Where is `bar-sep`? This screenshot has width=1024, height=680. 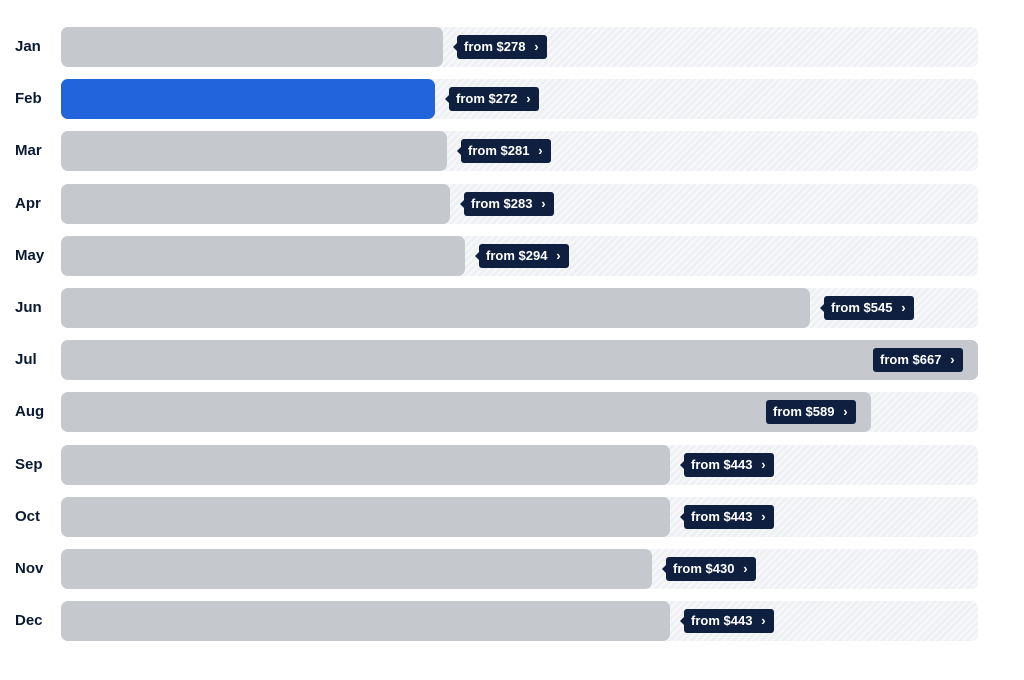
bar-sep is located at coordinates (365, 464).